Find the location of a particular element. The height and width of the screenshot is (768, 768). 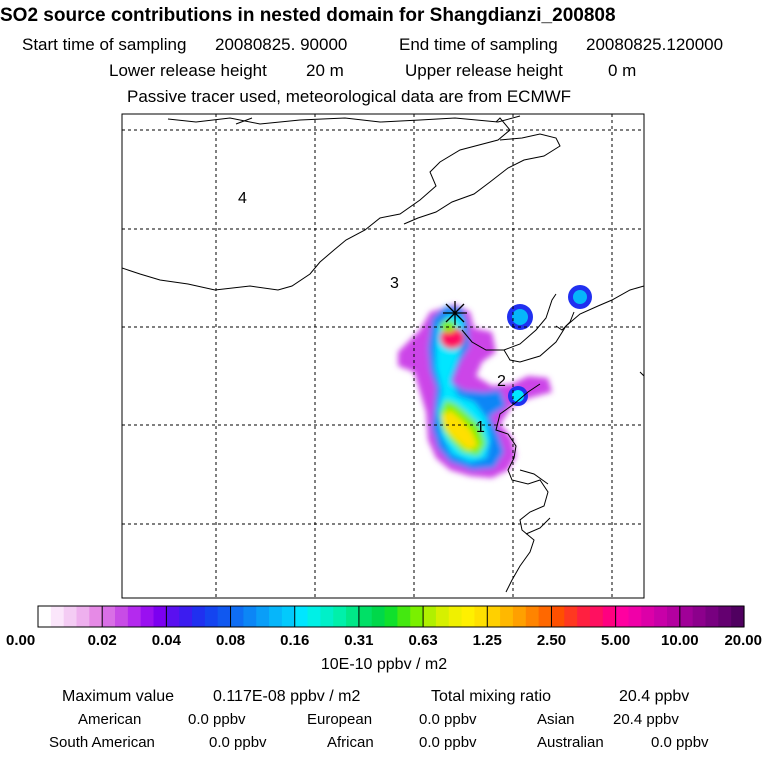

colorbar-unit: 10E-10 ppbv / m2 is located at coordinates (384, 664).